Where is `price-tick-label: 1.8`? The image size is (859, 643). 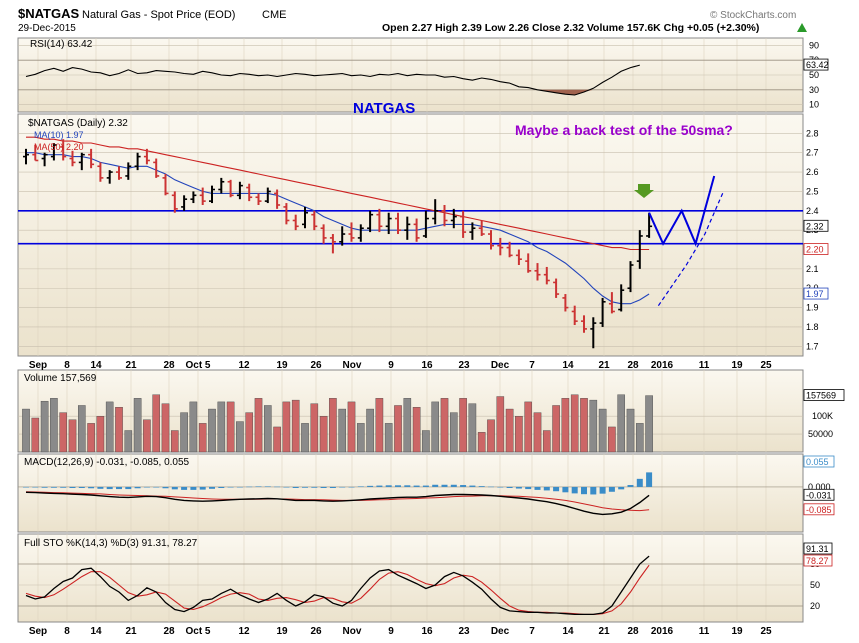 price-tick-label: 1.8 is located at coordinates (812, 327).